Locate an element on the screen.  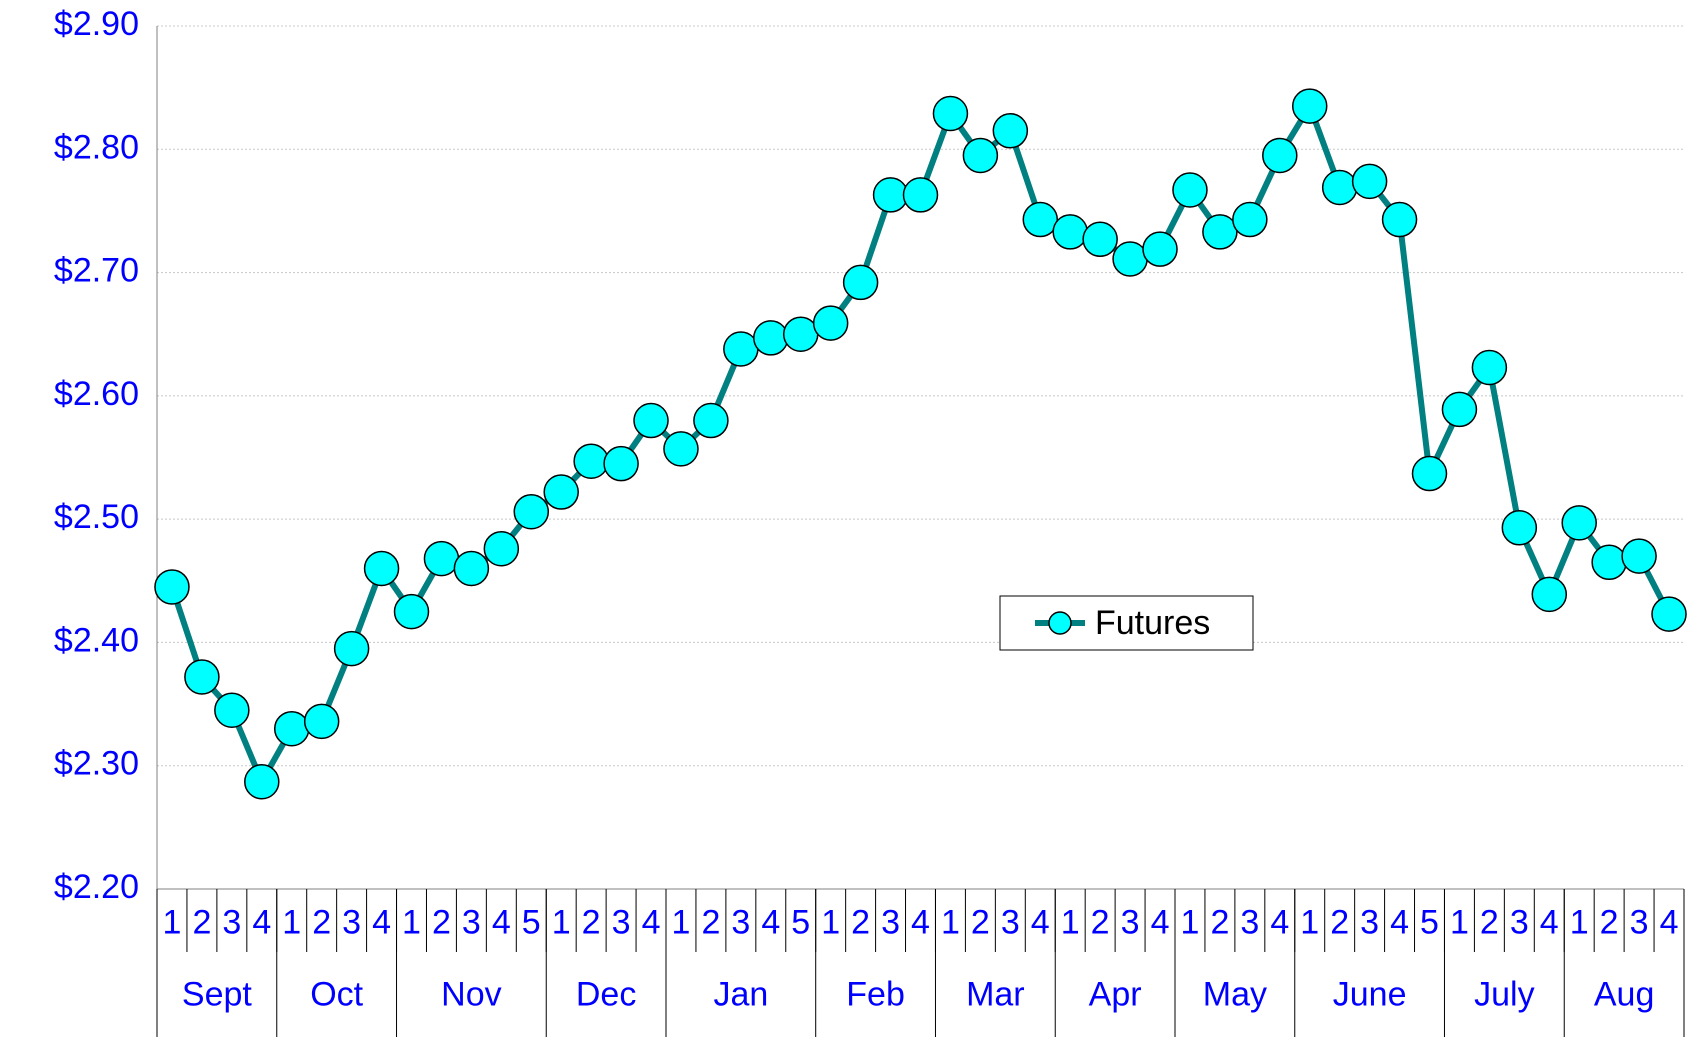
x-group-label: May is located at coordinates (1235, 994).